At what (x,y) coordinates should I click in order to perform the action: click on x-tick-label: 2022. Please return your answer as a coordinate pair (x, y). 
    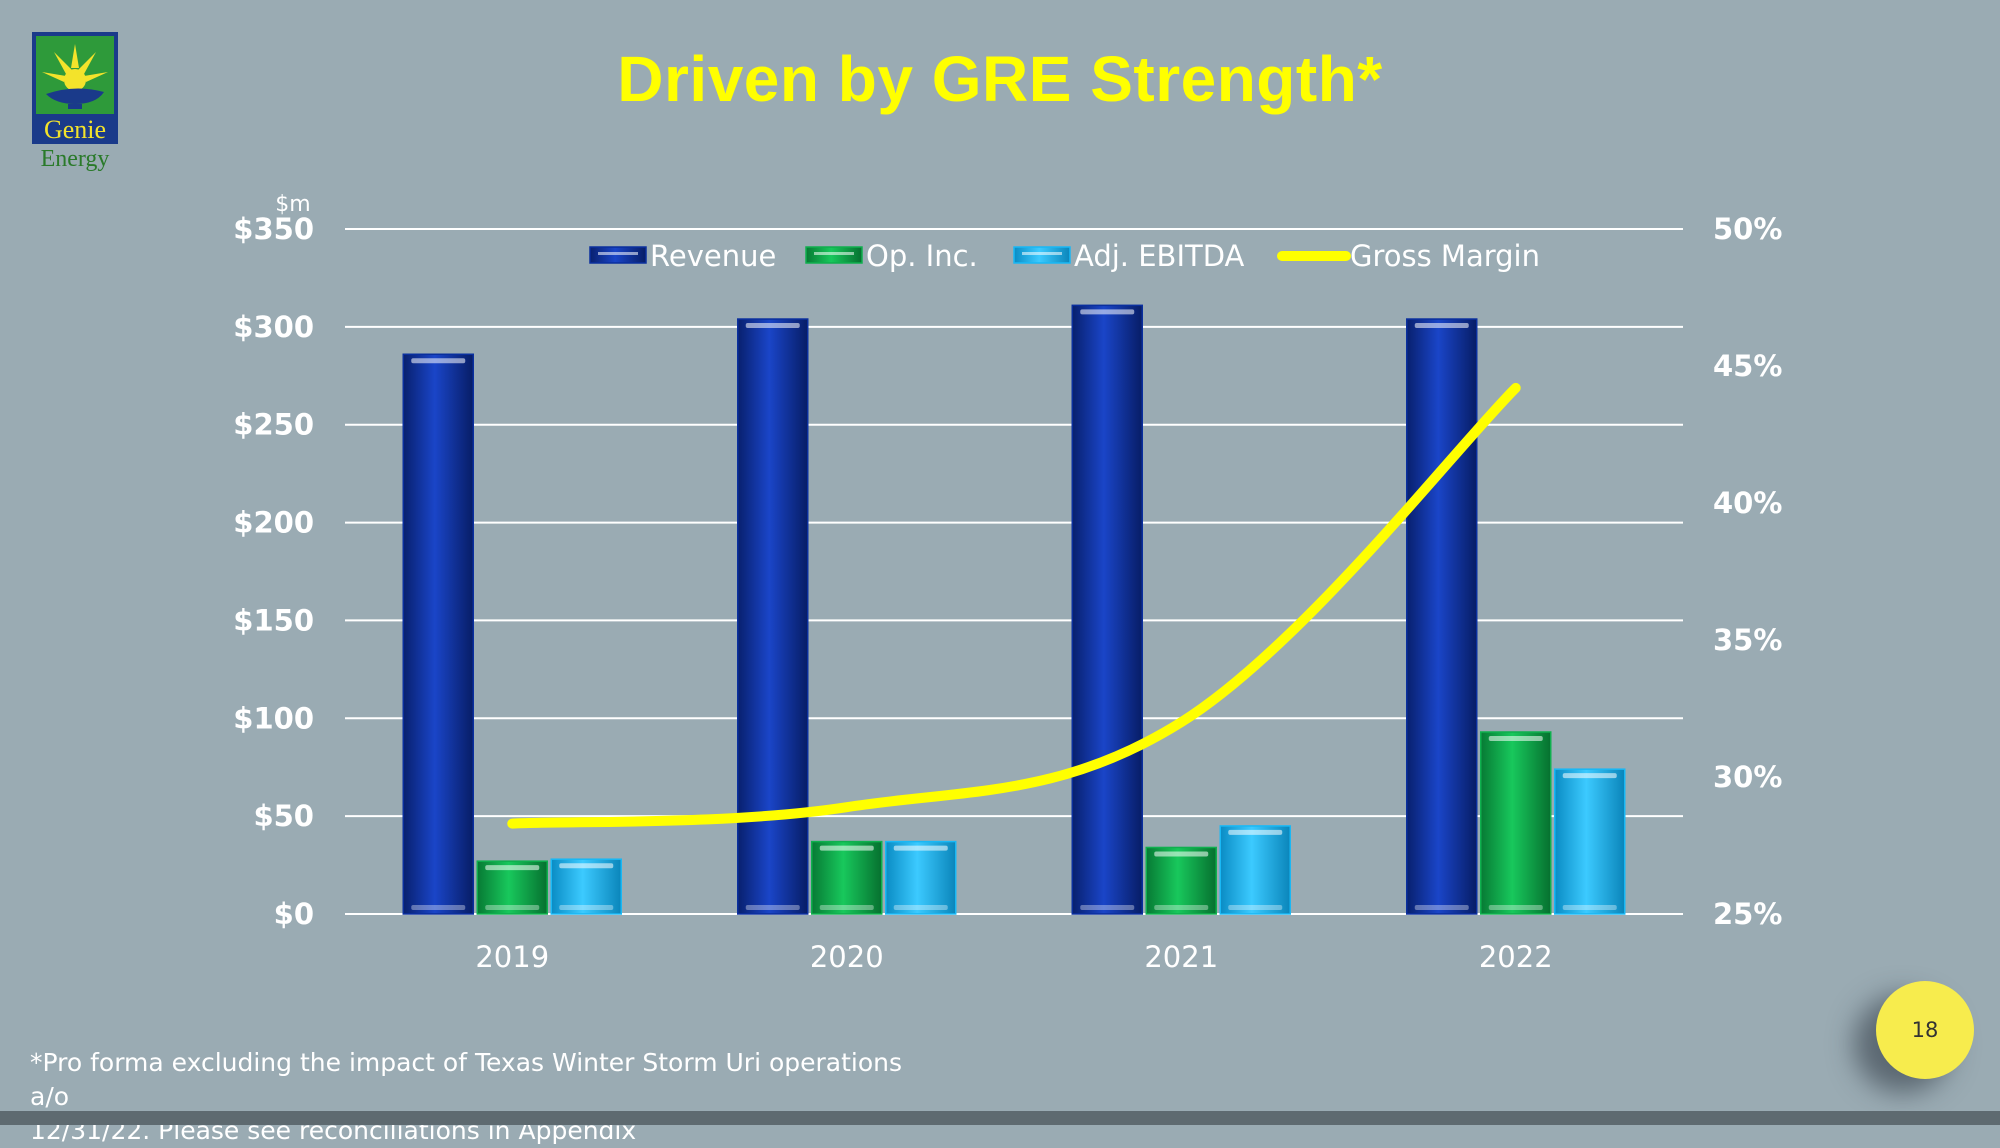
    Looking at the image, I should click on (1516, 957).